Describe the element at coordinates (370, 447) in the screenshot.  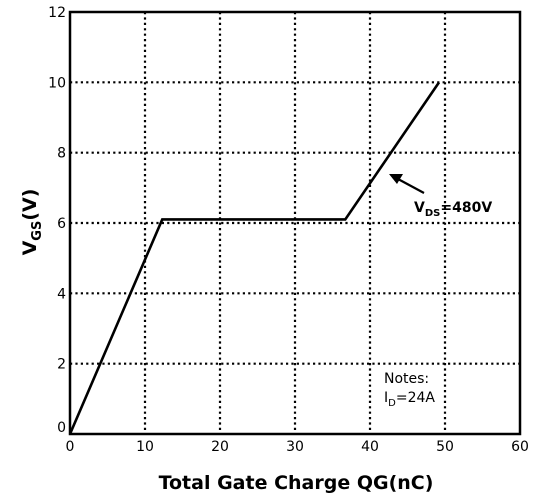
I see `x-tick-label: 40` at that location.